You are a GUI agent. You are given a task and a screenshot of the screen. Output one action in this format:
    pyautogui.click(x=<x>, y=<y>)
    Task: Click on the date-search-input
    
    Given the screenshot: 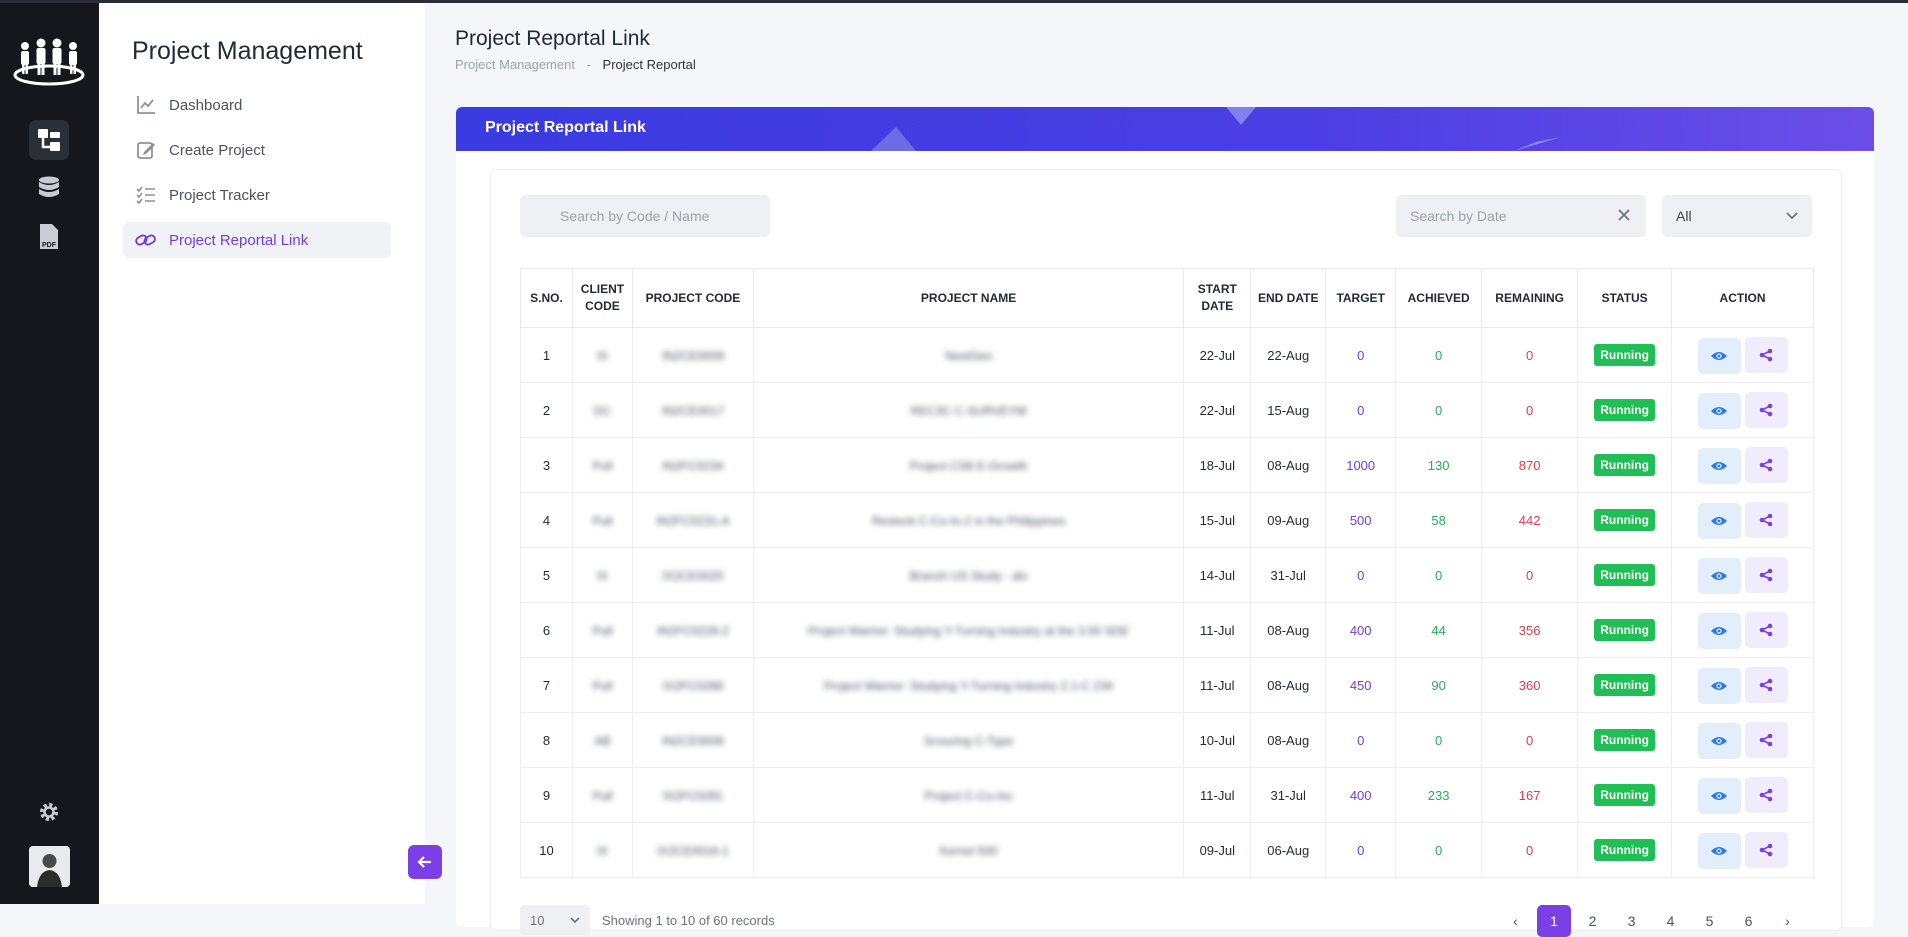 What is the action you would take?
    pyautogui.click(x=1521, y=216)
    